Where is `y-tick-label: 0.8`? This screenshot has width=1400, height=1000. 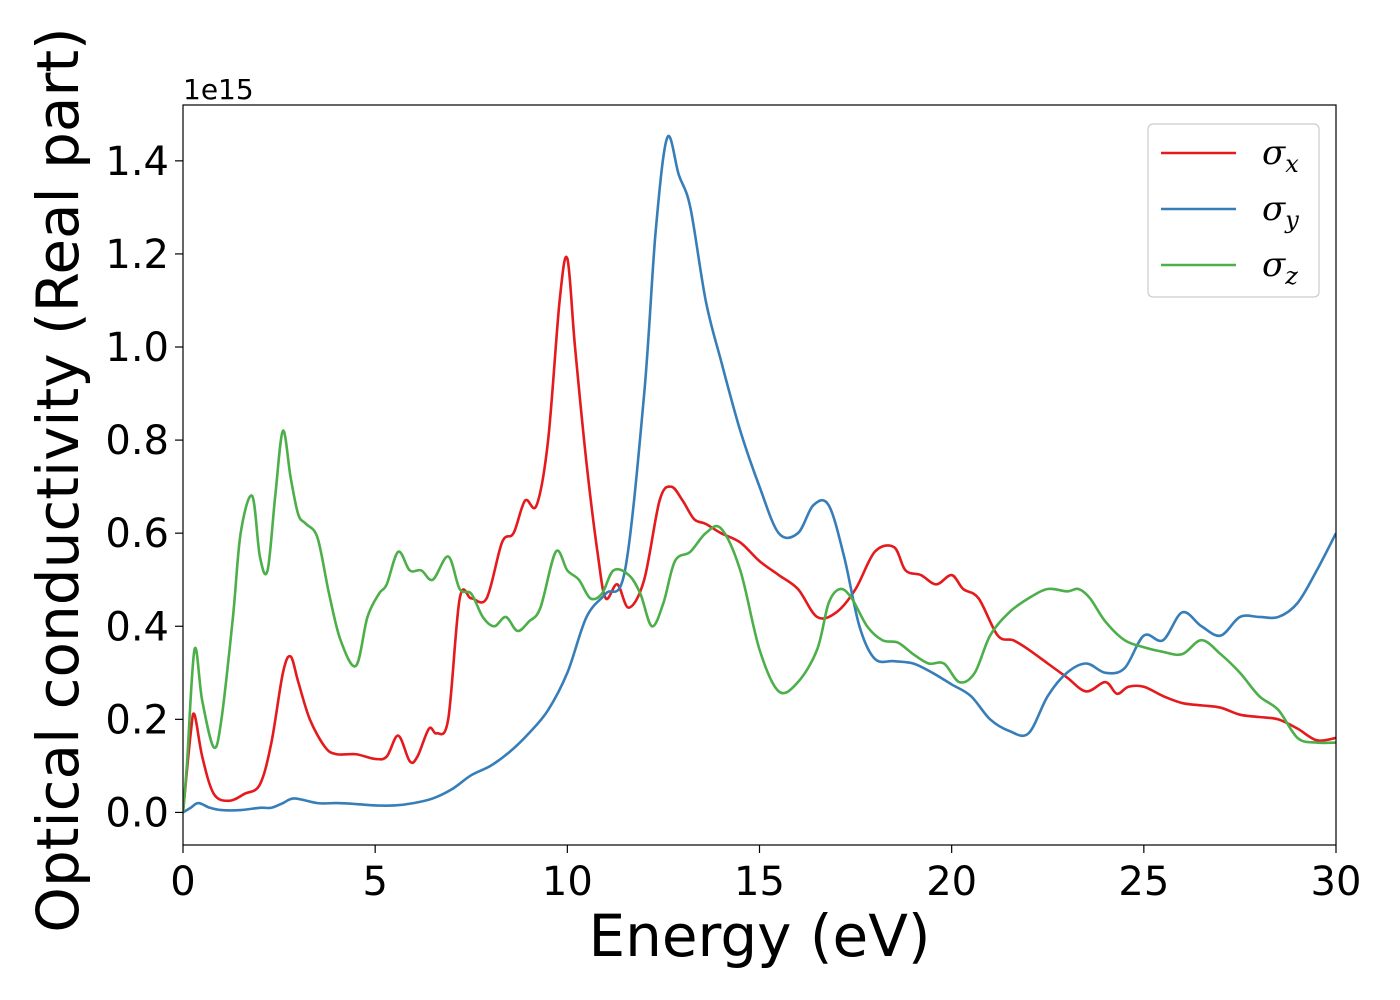
y-tick-label: 0.8 is located at coordinates (137, 441).